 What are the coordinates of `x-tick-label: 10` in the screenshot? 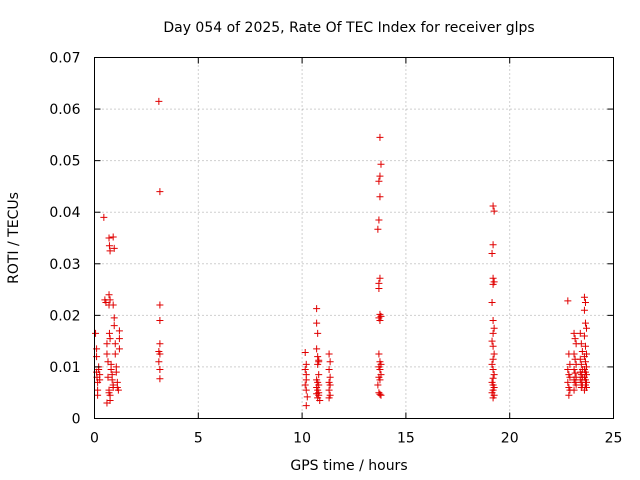 It's located at (302, 439).